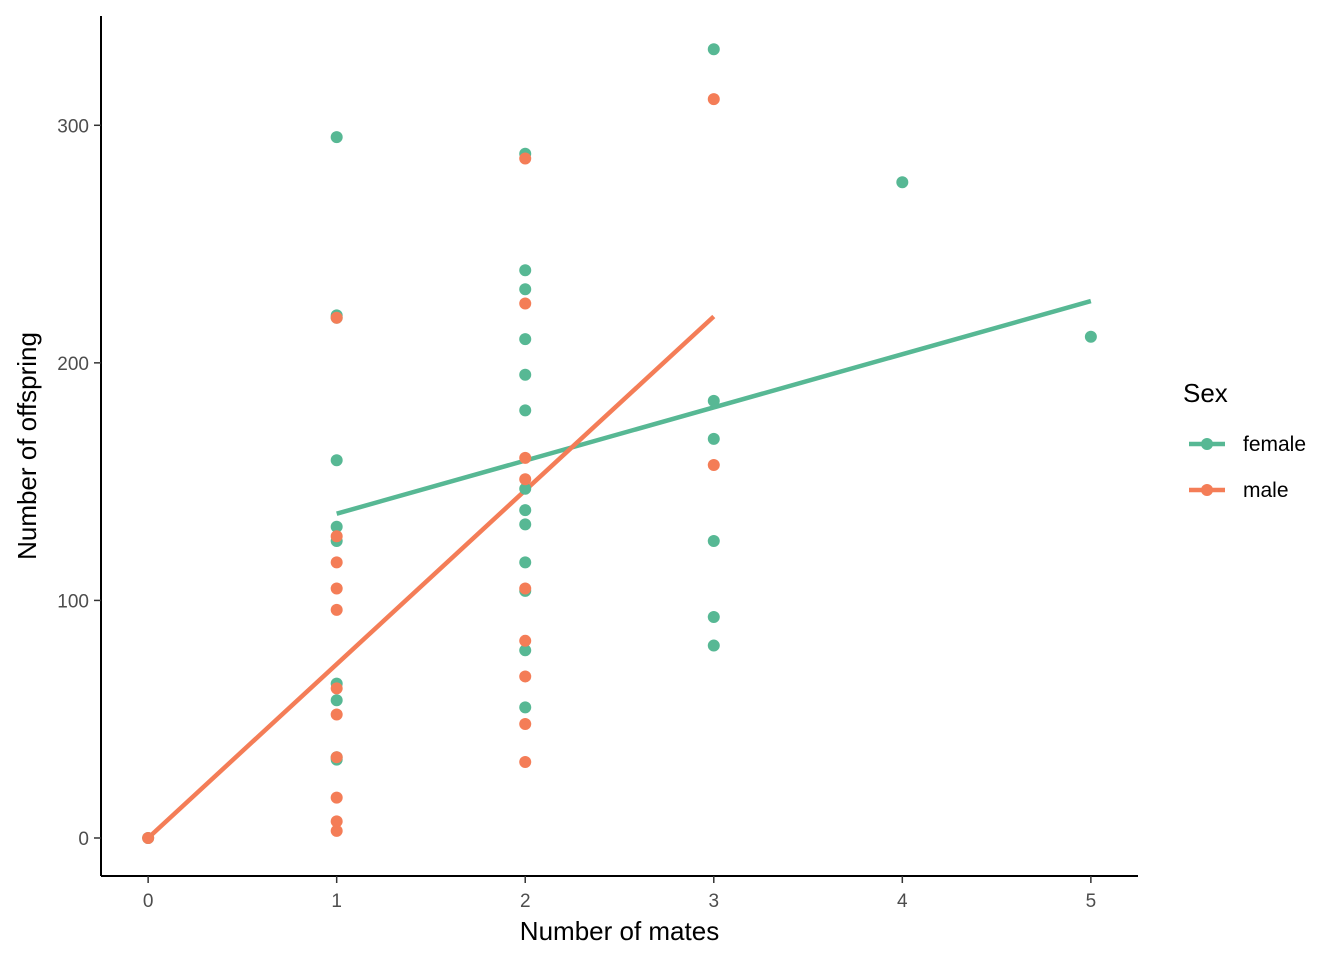 The image size is (1344, 965). Describe the element at coordinates (73, 364) in the screenshot. I see `y-tick-label: 200` at that location.